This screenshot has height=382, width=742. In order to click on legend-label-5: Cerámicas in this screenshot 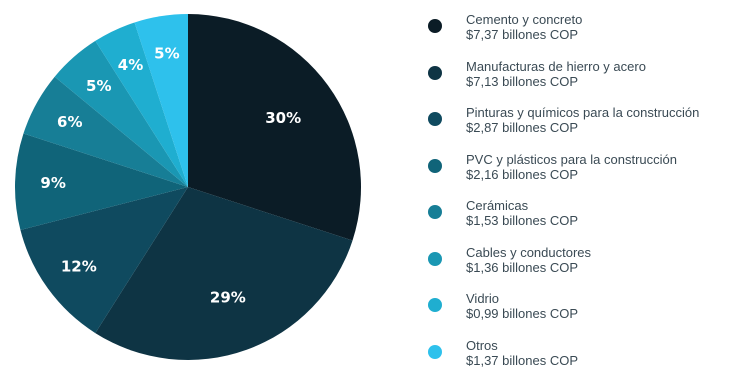, I will do `click(522, 205)`.